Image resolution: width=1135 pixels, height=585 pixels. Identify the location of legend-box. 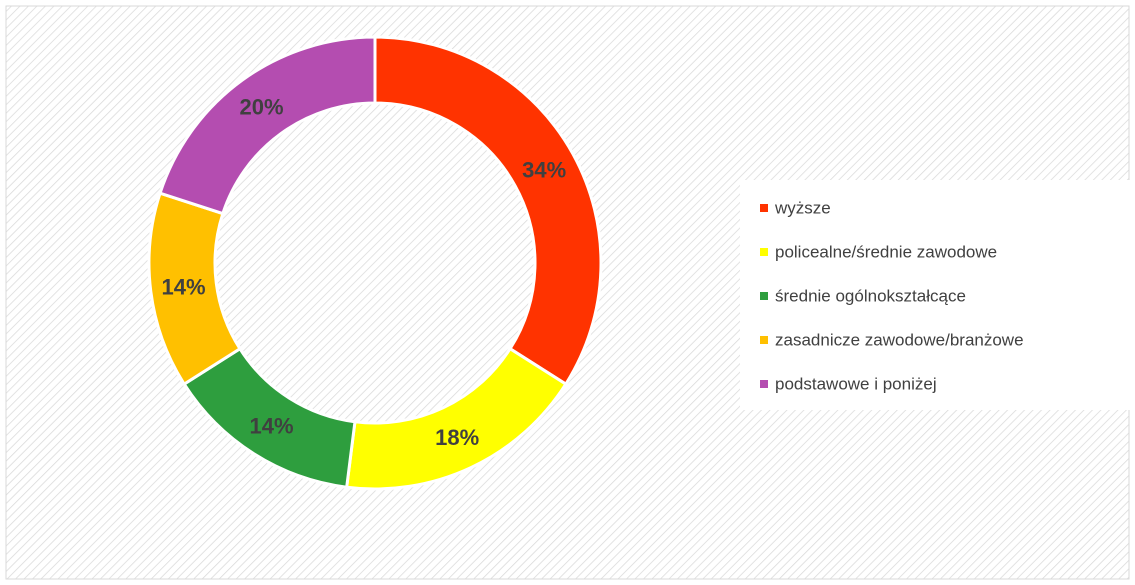
(935, 295).